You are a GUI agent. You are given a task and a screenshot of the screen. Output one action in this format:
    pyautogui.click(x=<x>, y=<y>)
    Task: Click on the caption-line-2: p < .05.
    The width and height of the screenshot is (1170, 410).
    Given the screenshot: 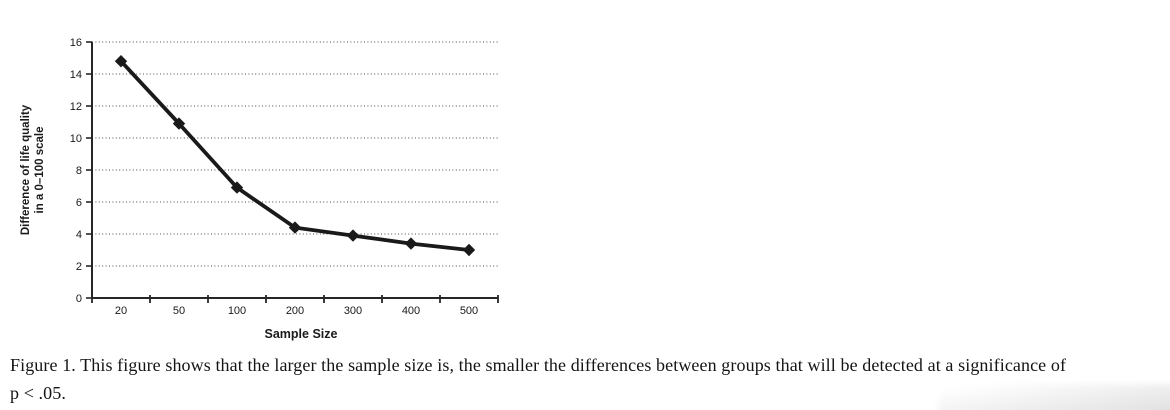 What is the action you would take?
    pyautogui.click(x=38, y=393)
    